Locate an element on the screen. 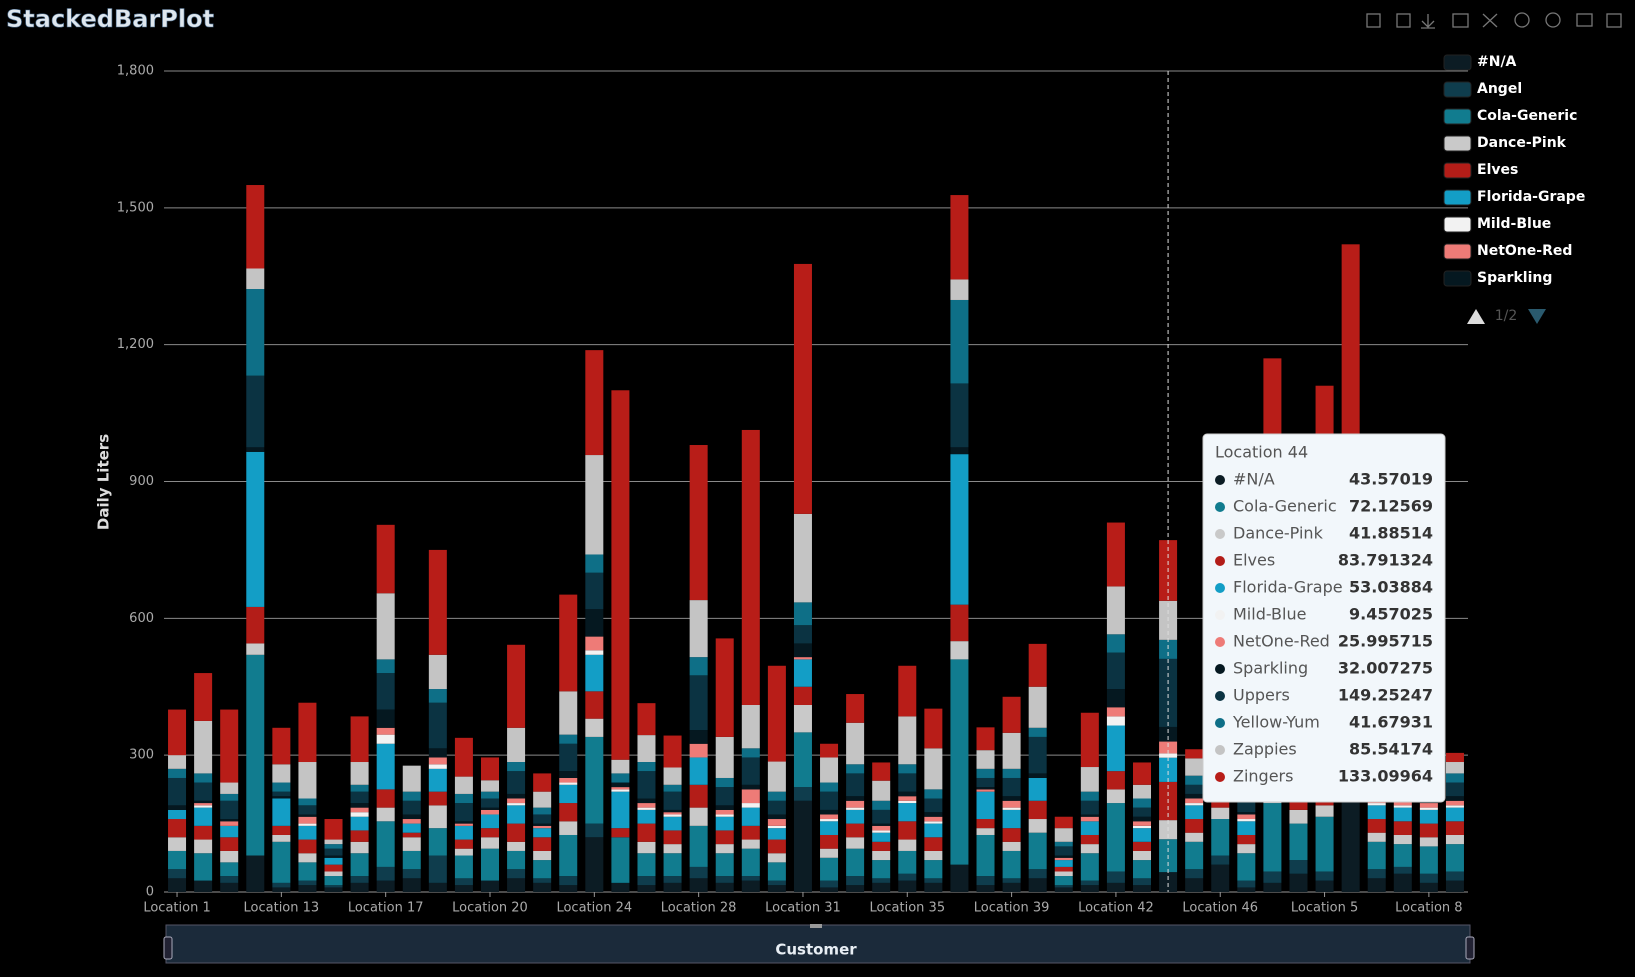  data-zoom is located at coordinates (819, 944).